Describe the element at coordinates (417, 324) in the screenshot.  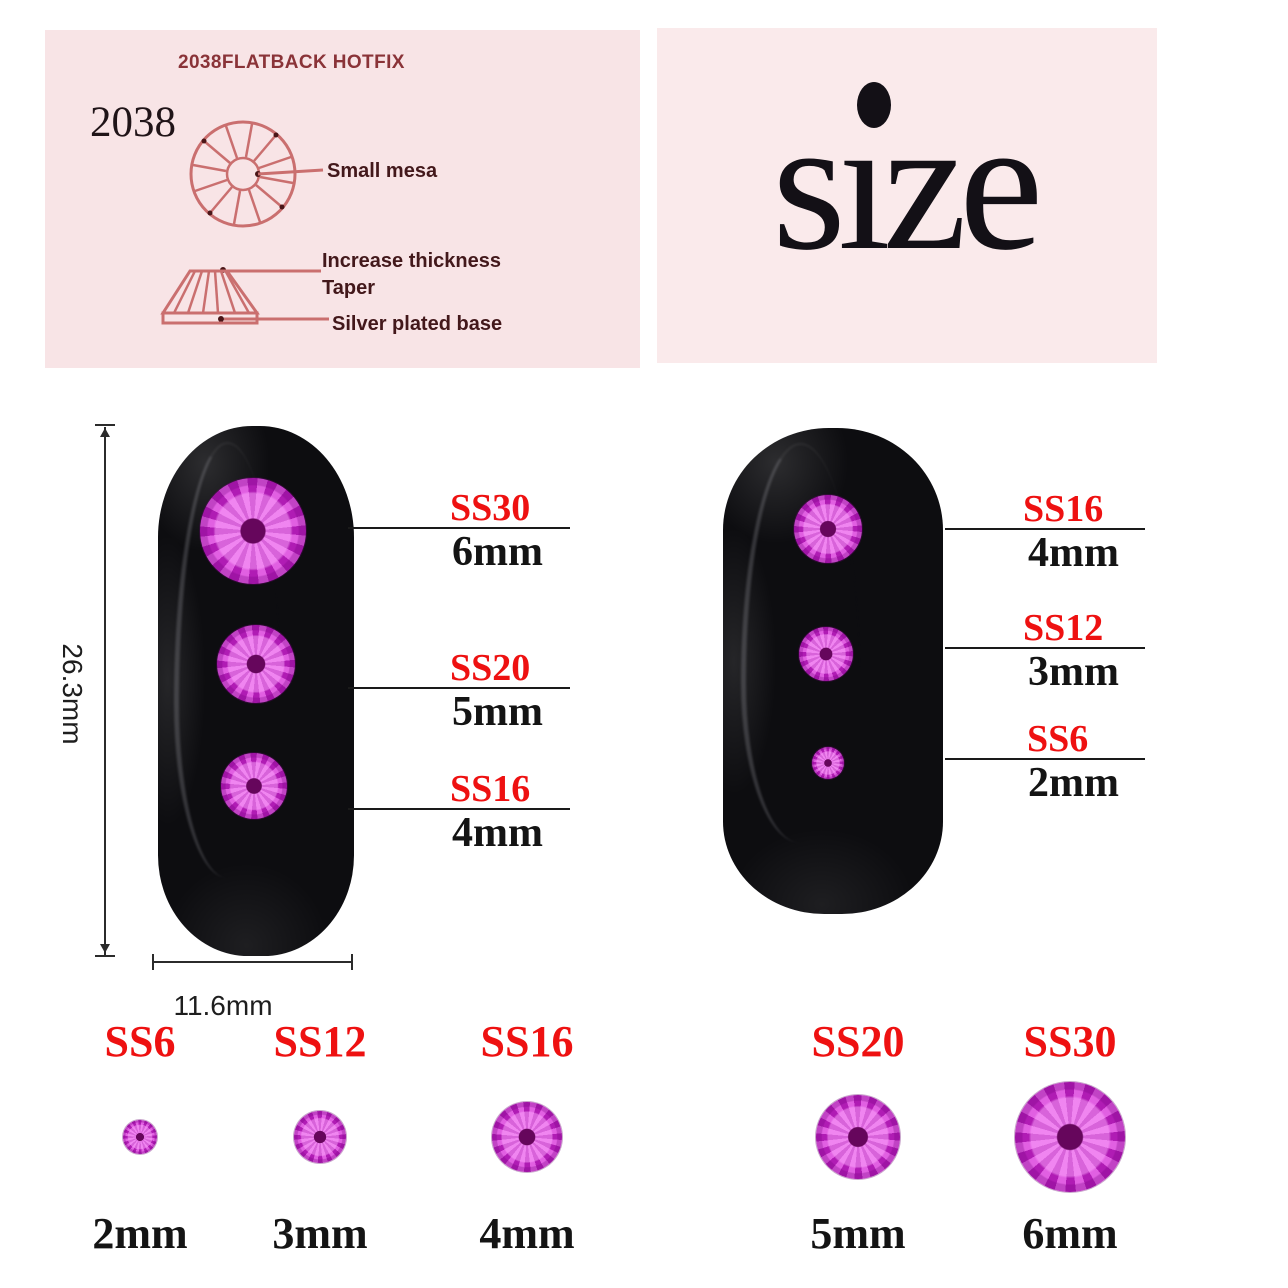
I see `annotation-silver-plated-base: Silver plated base` at that location.